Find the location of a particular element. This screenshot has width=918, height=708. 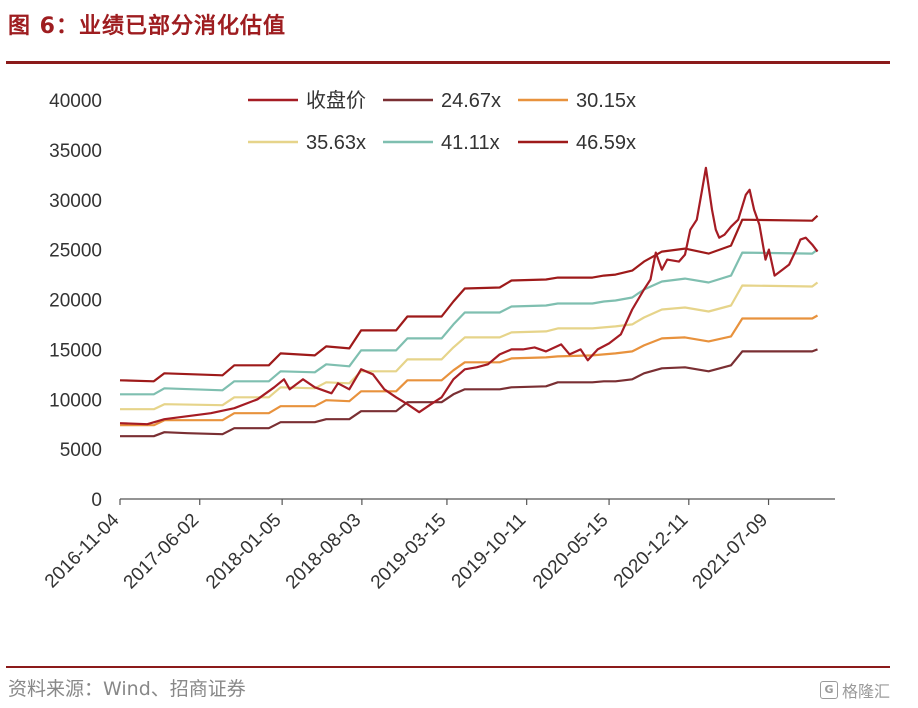

y-tick-label: 40000 is located at coordinates (75, 101).